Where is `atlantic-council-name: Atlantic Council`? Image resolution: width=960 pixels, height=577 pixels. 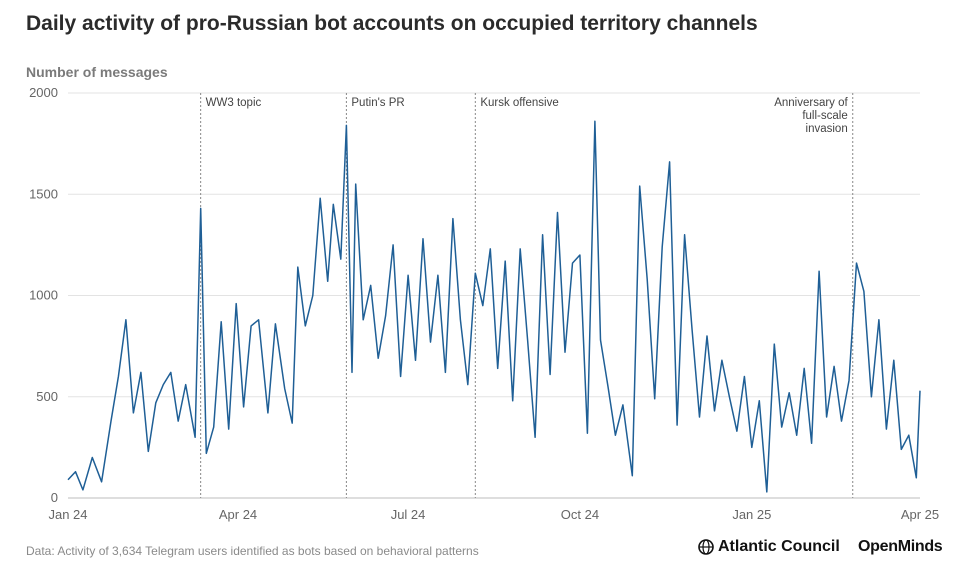 atlantic-council-name: Atlantic Council is located at coordinates (779, 546).